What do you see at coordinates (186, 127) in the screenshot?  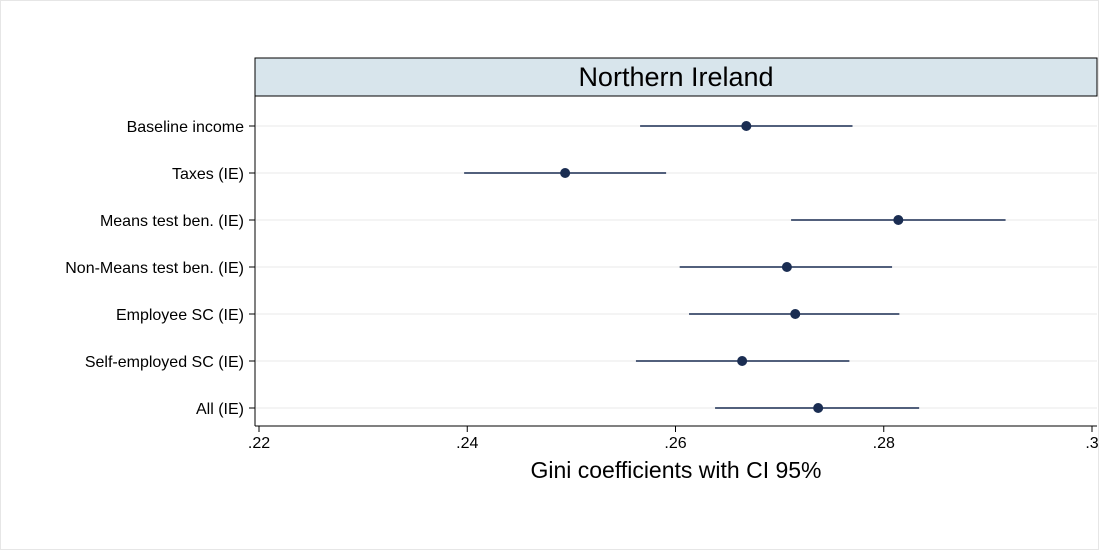 I see `y-tick-label: Baseline income` at bounding box center [186, 127].